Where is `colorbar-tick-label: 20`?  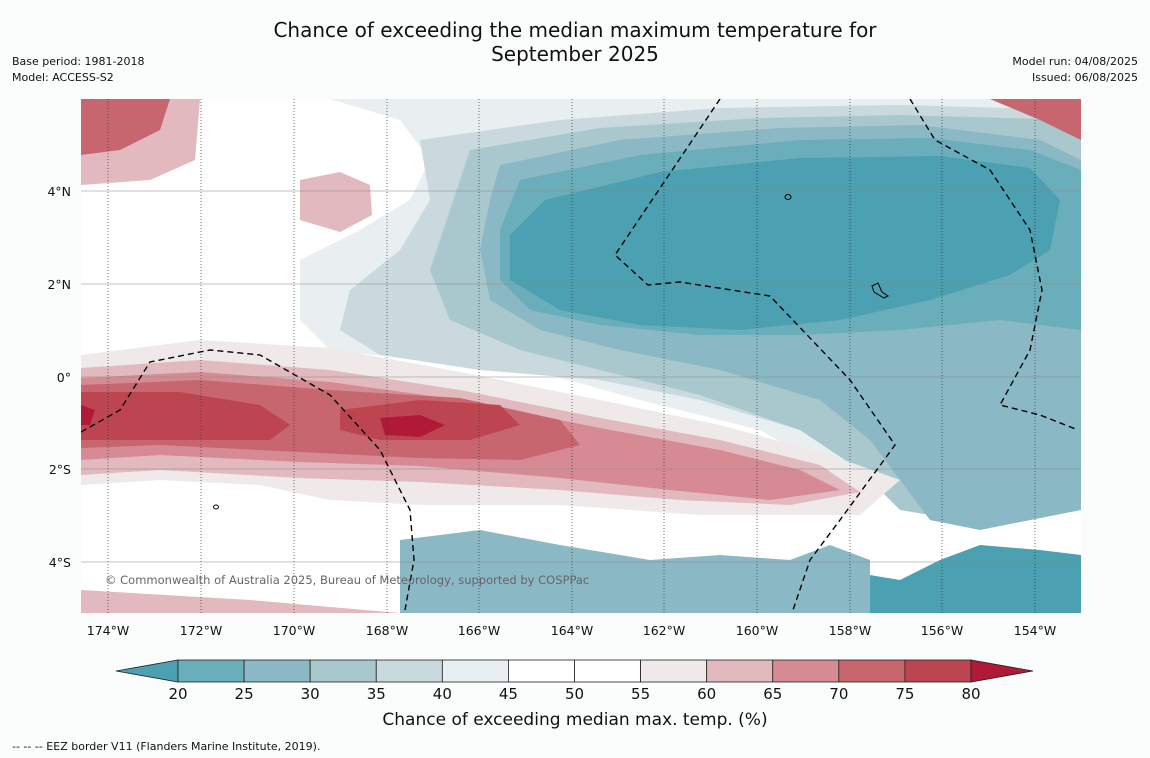
colorbar-tick-label: 20 is located at coordinates (177, 694).